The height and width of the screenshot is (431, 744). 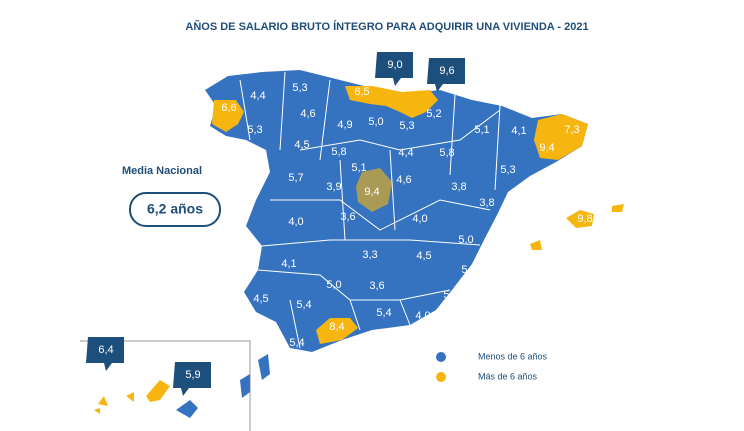 I want to click on region-value: 3,9, so click(x=333, y=187).